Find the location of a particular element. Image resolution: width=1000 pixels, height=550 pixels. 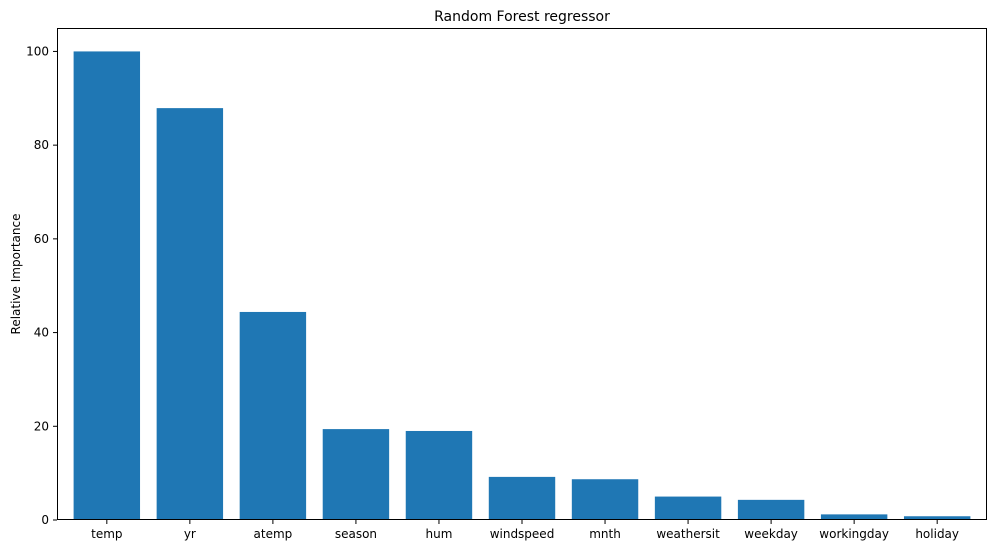

bar-atemp is located at coordinates (273, 415).